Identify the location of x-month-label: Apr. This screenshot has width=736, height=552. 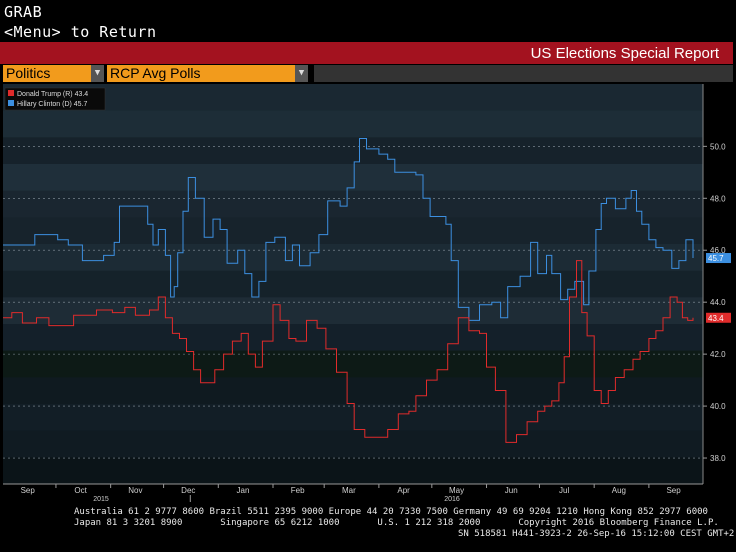
(403, 490).